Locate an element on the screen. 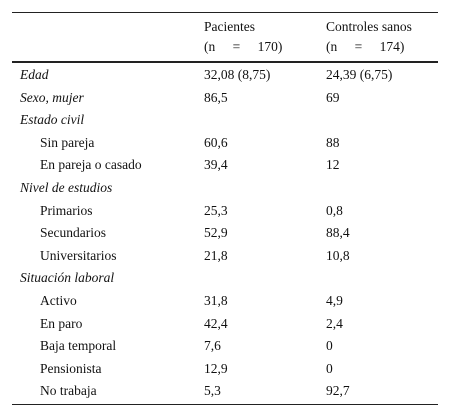 Image resolution: width=449 pixels, height=417 pixels. row-label: No trabaja is located at coordinates (68, 391).